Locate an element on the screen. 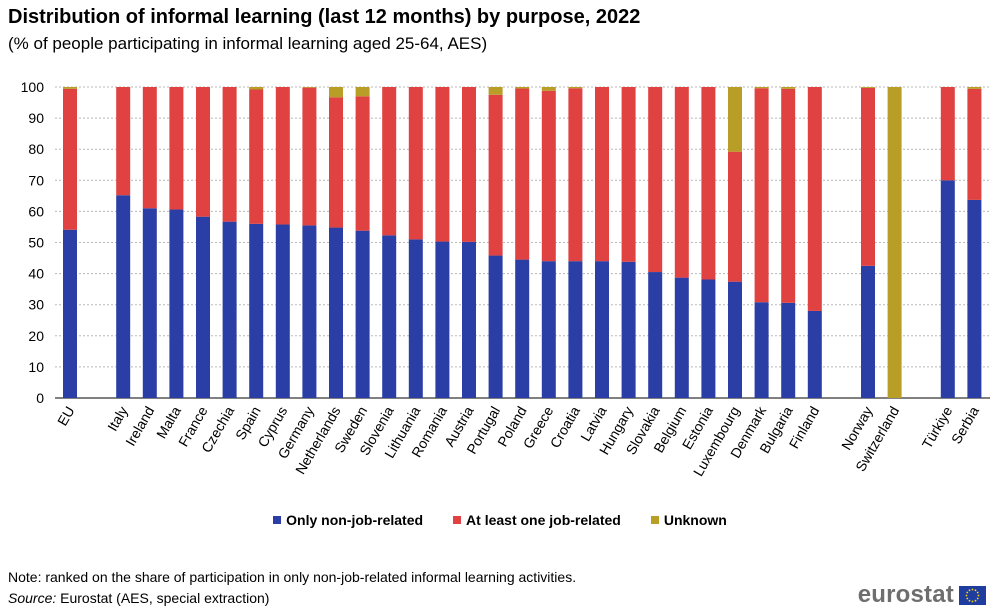 This screenshot has height=614, width=1000. bar-unknown-luxembourg is located at coordinates (735, 119).